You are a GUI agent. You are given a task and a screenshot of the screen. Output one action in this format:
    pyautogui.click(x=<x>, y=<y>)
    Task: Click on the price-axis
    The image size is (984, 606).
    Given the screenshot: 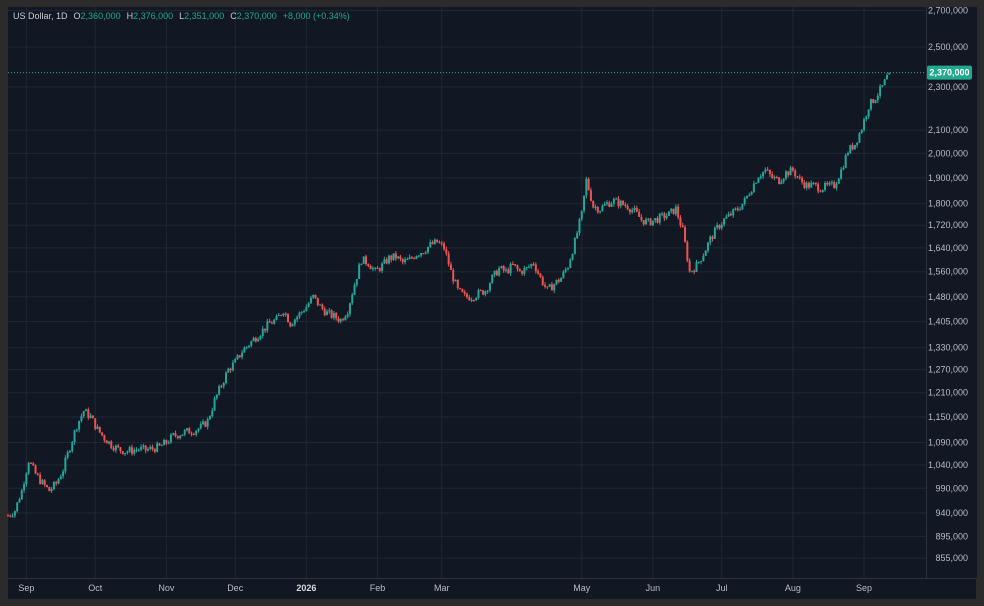 What is the action you would take?
    pyautogui.click(x=951, y=292)
    